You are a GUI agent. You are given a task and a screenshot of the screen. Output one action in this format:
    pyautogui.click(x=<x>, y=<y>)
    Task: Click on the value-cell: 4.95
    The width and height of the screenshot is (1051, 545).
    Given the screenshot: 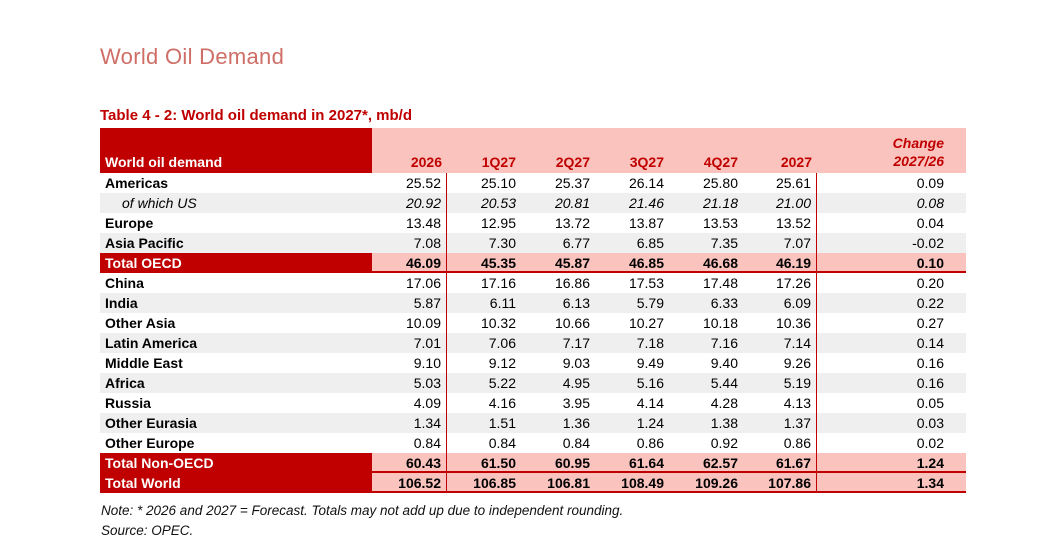 What is the action you would take?
    pyautogui.click(x=576, y=383)
    